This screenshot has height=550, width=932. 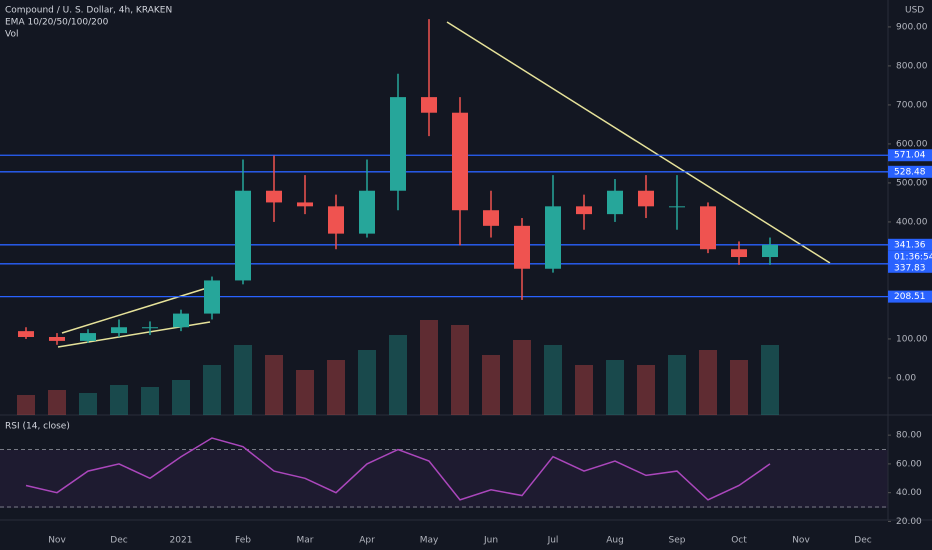 I want to click on level-label: 571.04, so click(x=910, y=156).